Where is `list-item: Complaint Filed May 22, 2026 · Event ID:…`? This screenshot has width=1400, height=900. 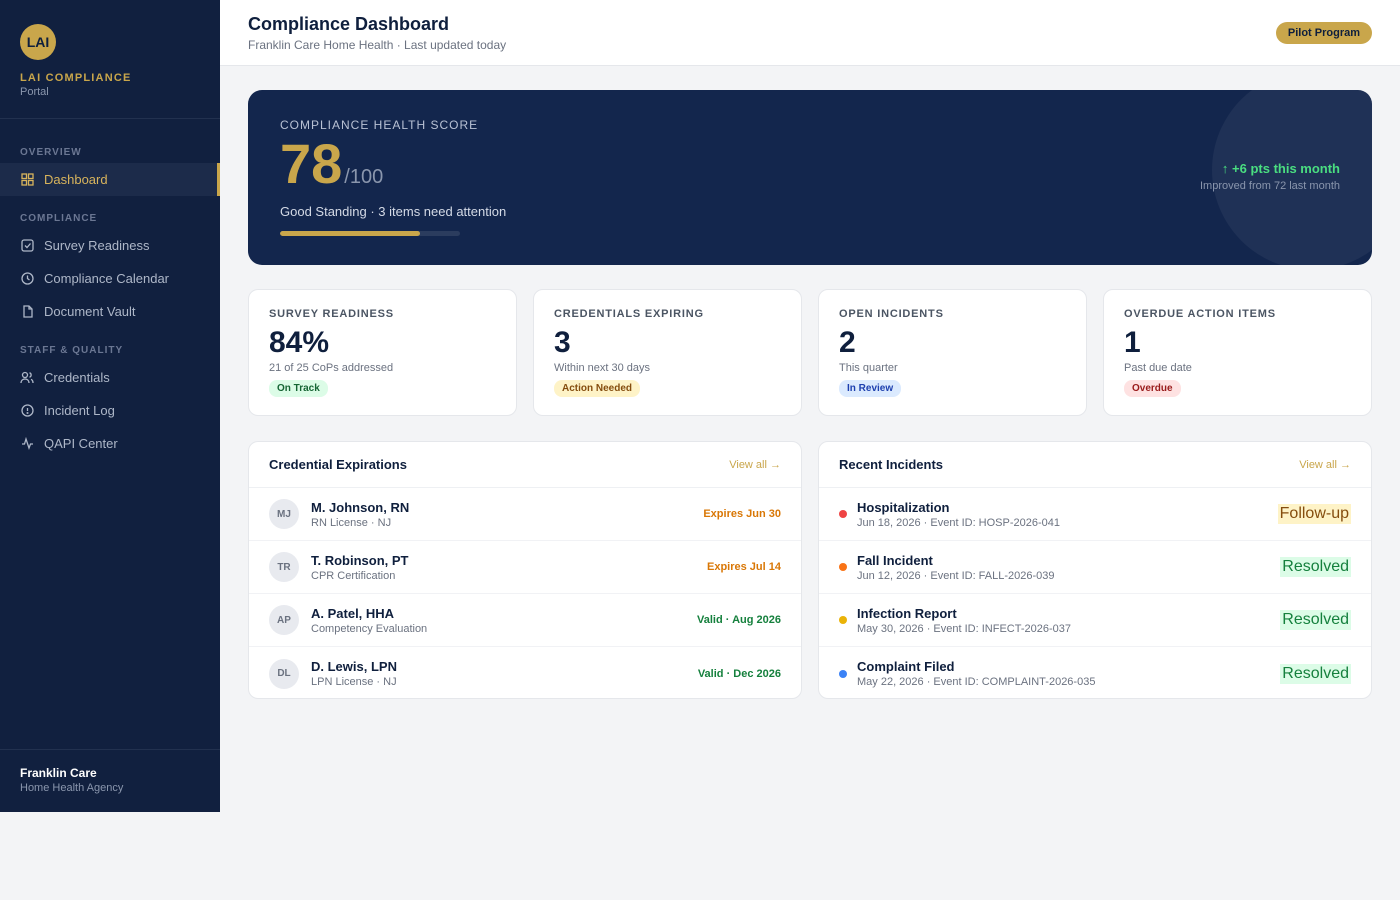
list-item: Complaint Filed May 22, 2026 · Event ID:… is located at coordinates (1095, 672).